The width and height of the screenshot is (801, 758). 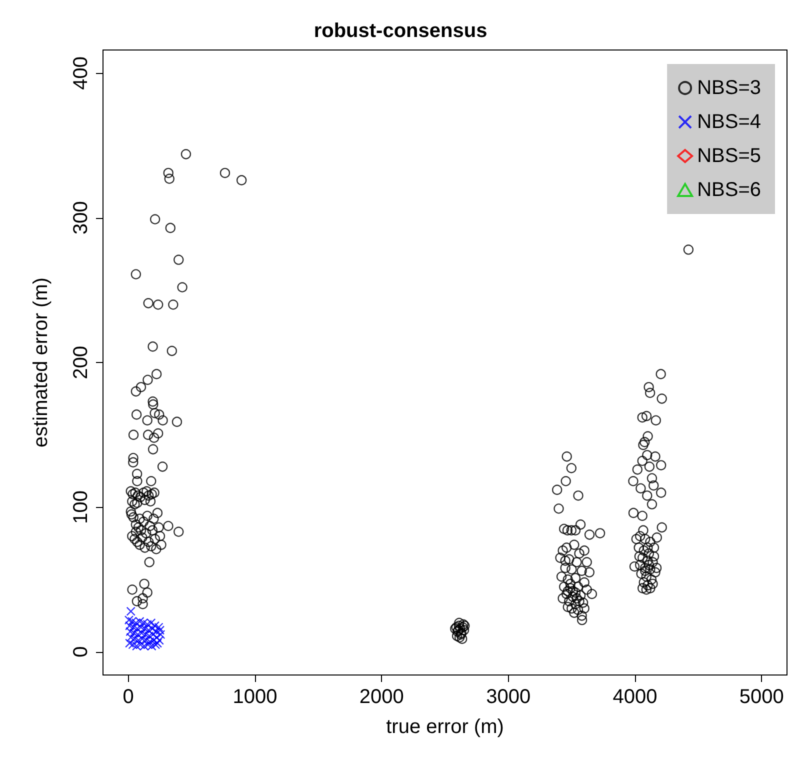 What do you see at coordinates (255, 697) in the screenshot?
I see `x-tick-label: 1000` at bounding box center [255, 697].